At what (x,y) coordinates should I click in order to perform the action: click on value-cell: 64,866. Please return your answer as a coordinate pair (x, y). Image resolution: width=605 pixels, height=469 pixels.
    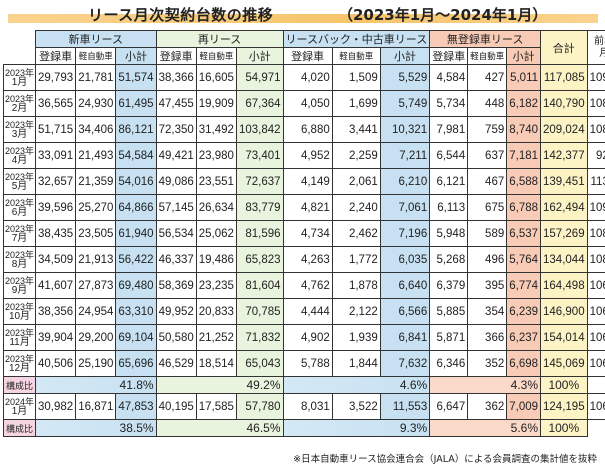
    Looking at the image, I should click on (136, 207).